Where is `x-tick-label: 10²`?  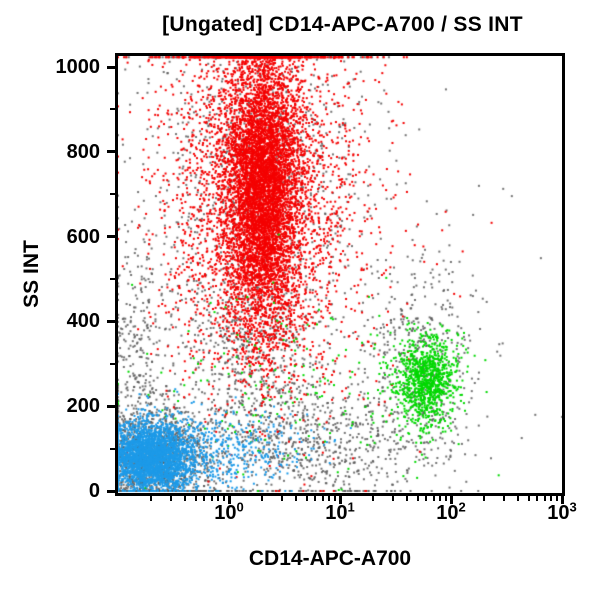
x-tick-label: 10² is located at coordinates (451, 511).